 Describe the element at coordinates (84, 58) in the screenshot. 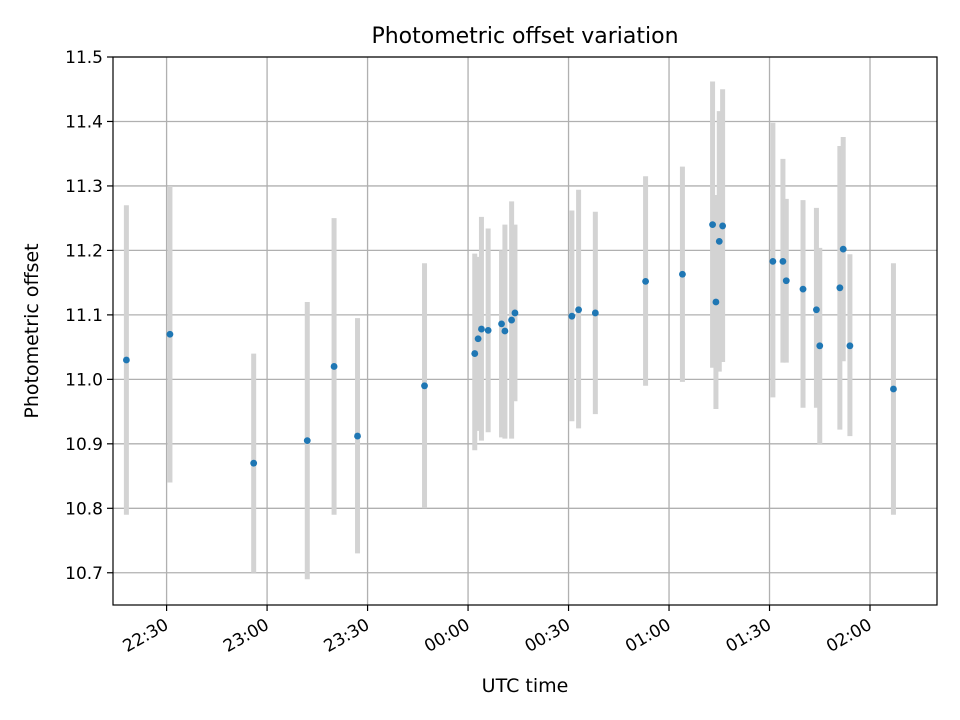

I see `y-tick-label: 11.5` at that location.